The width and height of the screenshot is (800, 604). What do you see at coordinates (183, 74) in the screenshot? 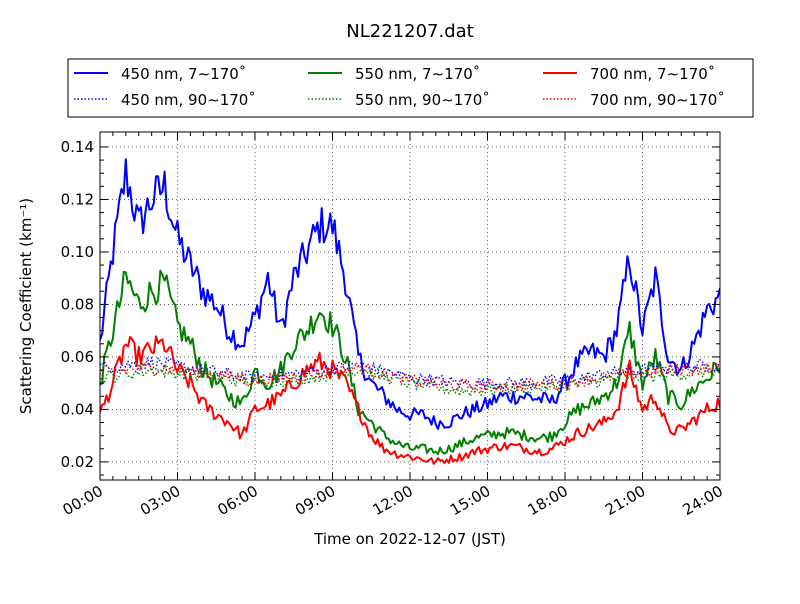
I see `legend-label-0: 450 nm, 7∼170˚` at bounding box center [183, 74].